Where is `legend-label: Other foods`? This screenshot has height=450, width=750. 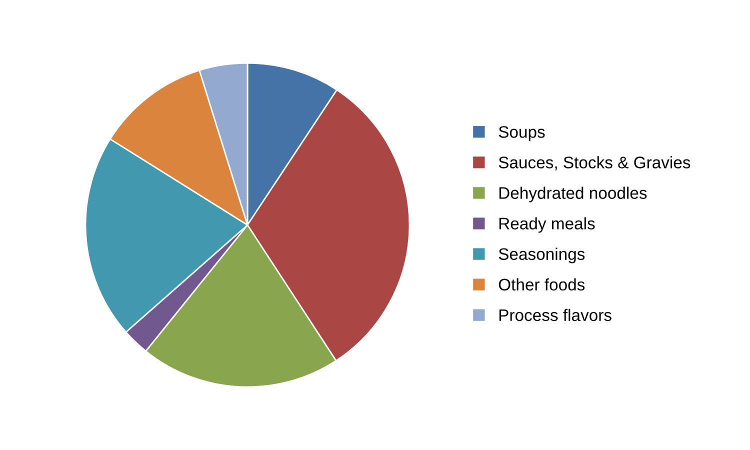 legend-label: Other foods is located at coordinates (541, 284).